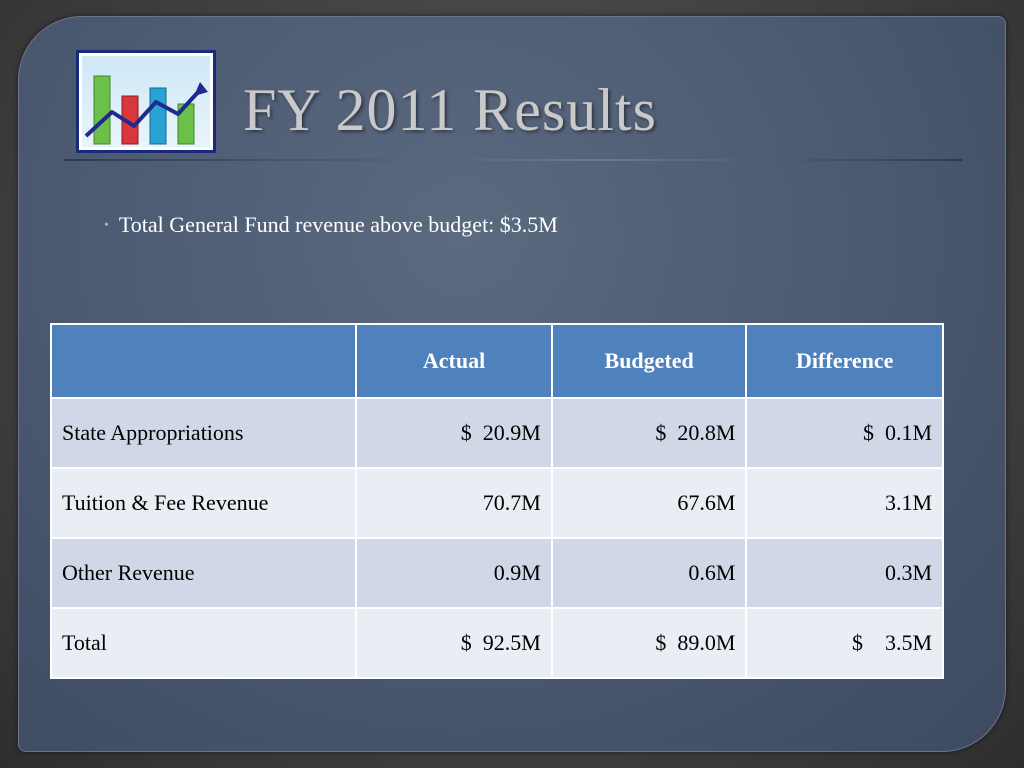 The width and height of the screenshot is (1024, 768). I want to click on slide-title: FY 2011 Results, so click(450, 110).